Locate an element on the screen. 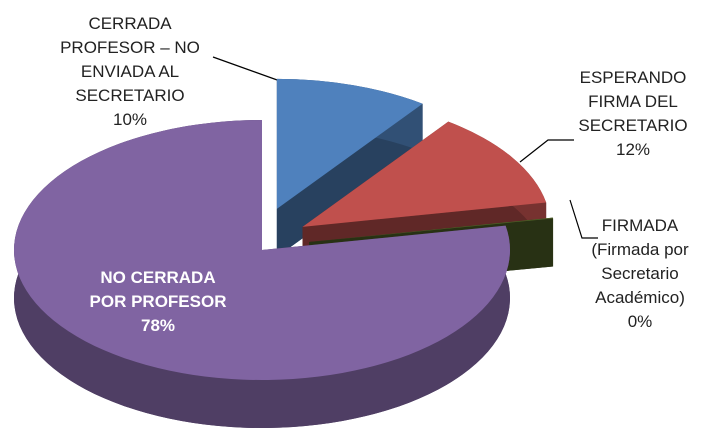 This screenshot has height=430, width=709. slice-side is located at coordinates (349, 180).